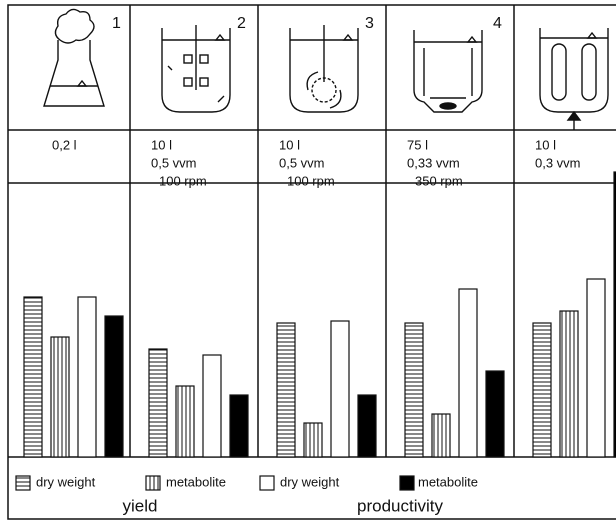 Image resolution: width=616 pixels, height=525 pixels. What do you see at coordinates (241, 23) in the screenshot?
I see `reactor-number: 2` at bounding box center [241, 23].